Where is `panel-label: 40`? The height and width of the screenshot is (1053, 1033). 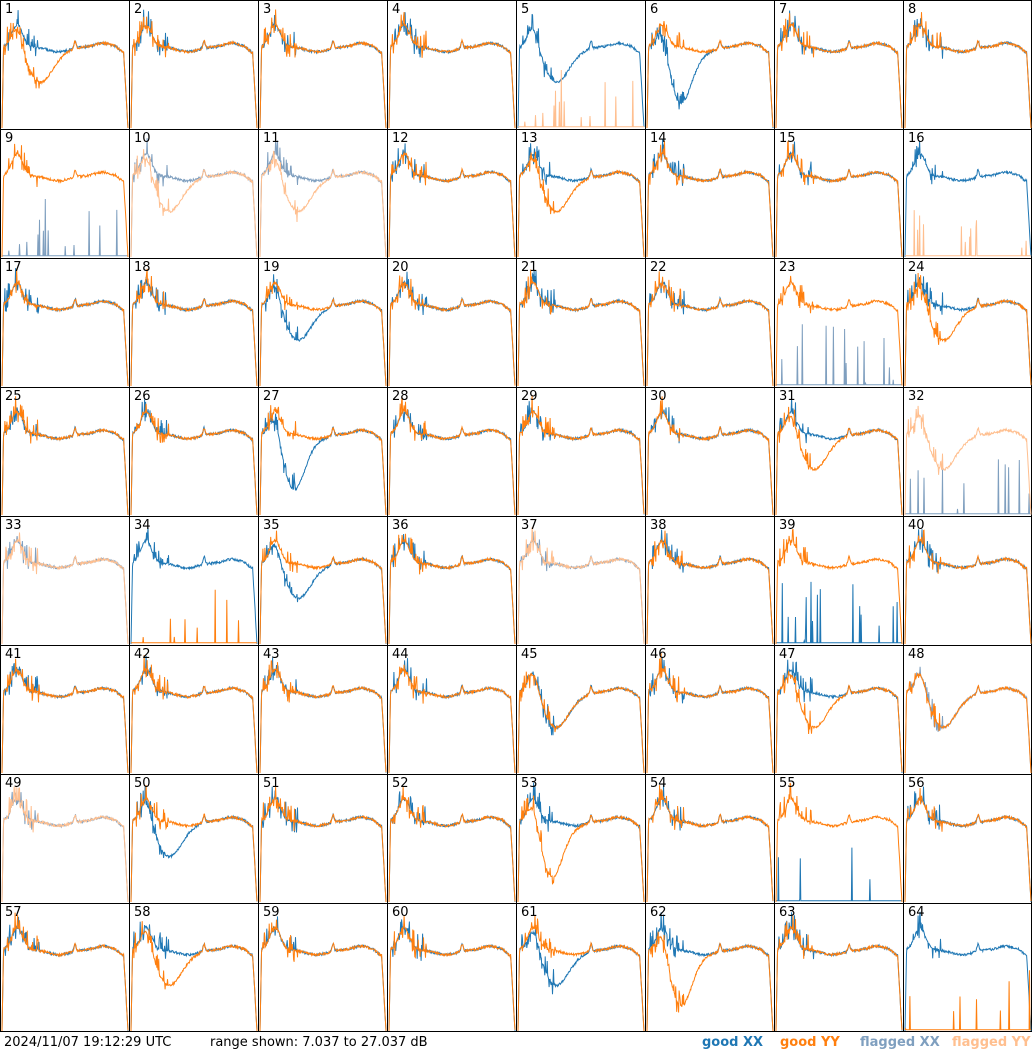
panel-label: 40 is located at coordinates (916, 525).